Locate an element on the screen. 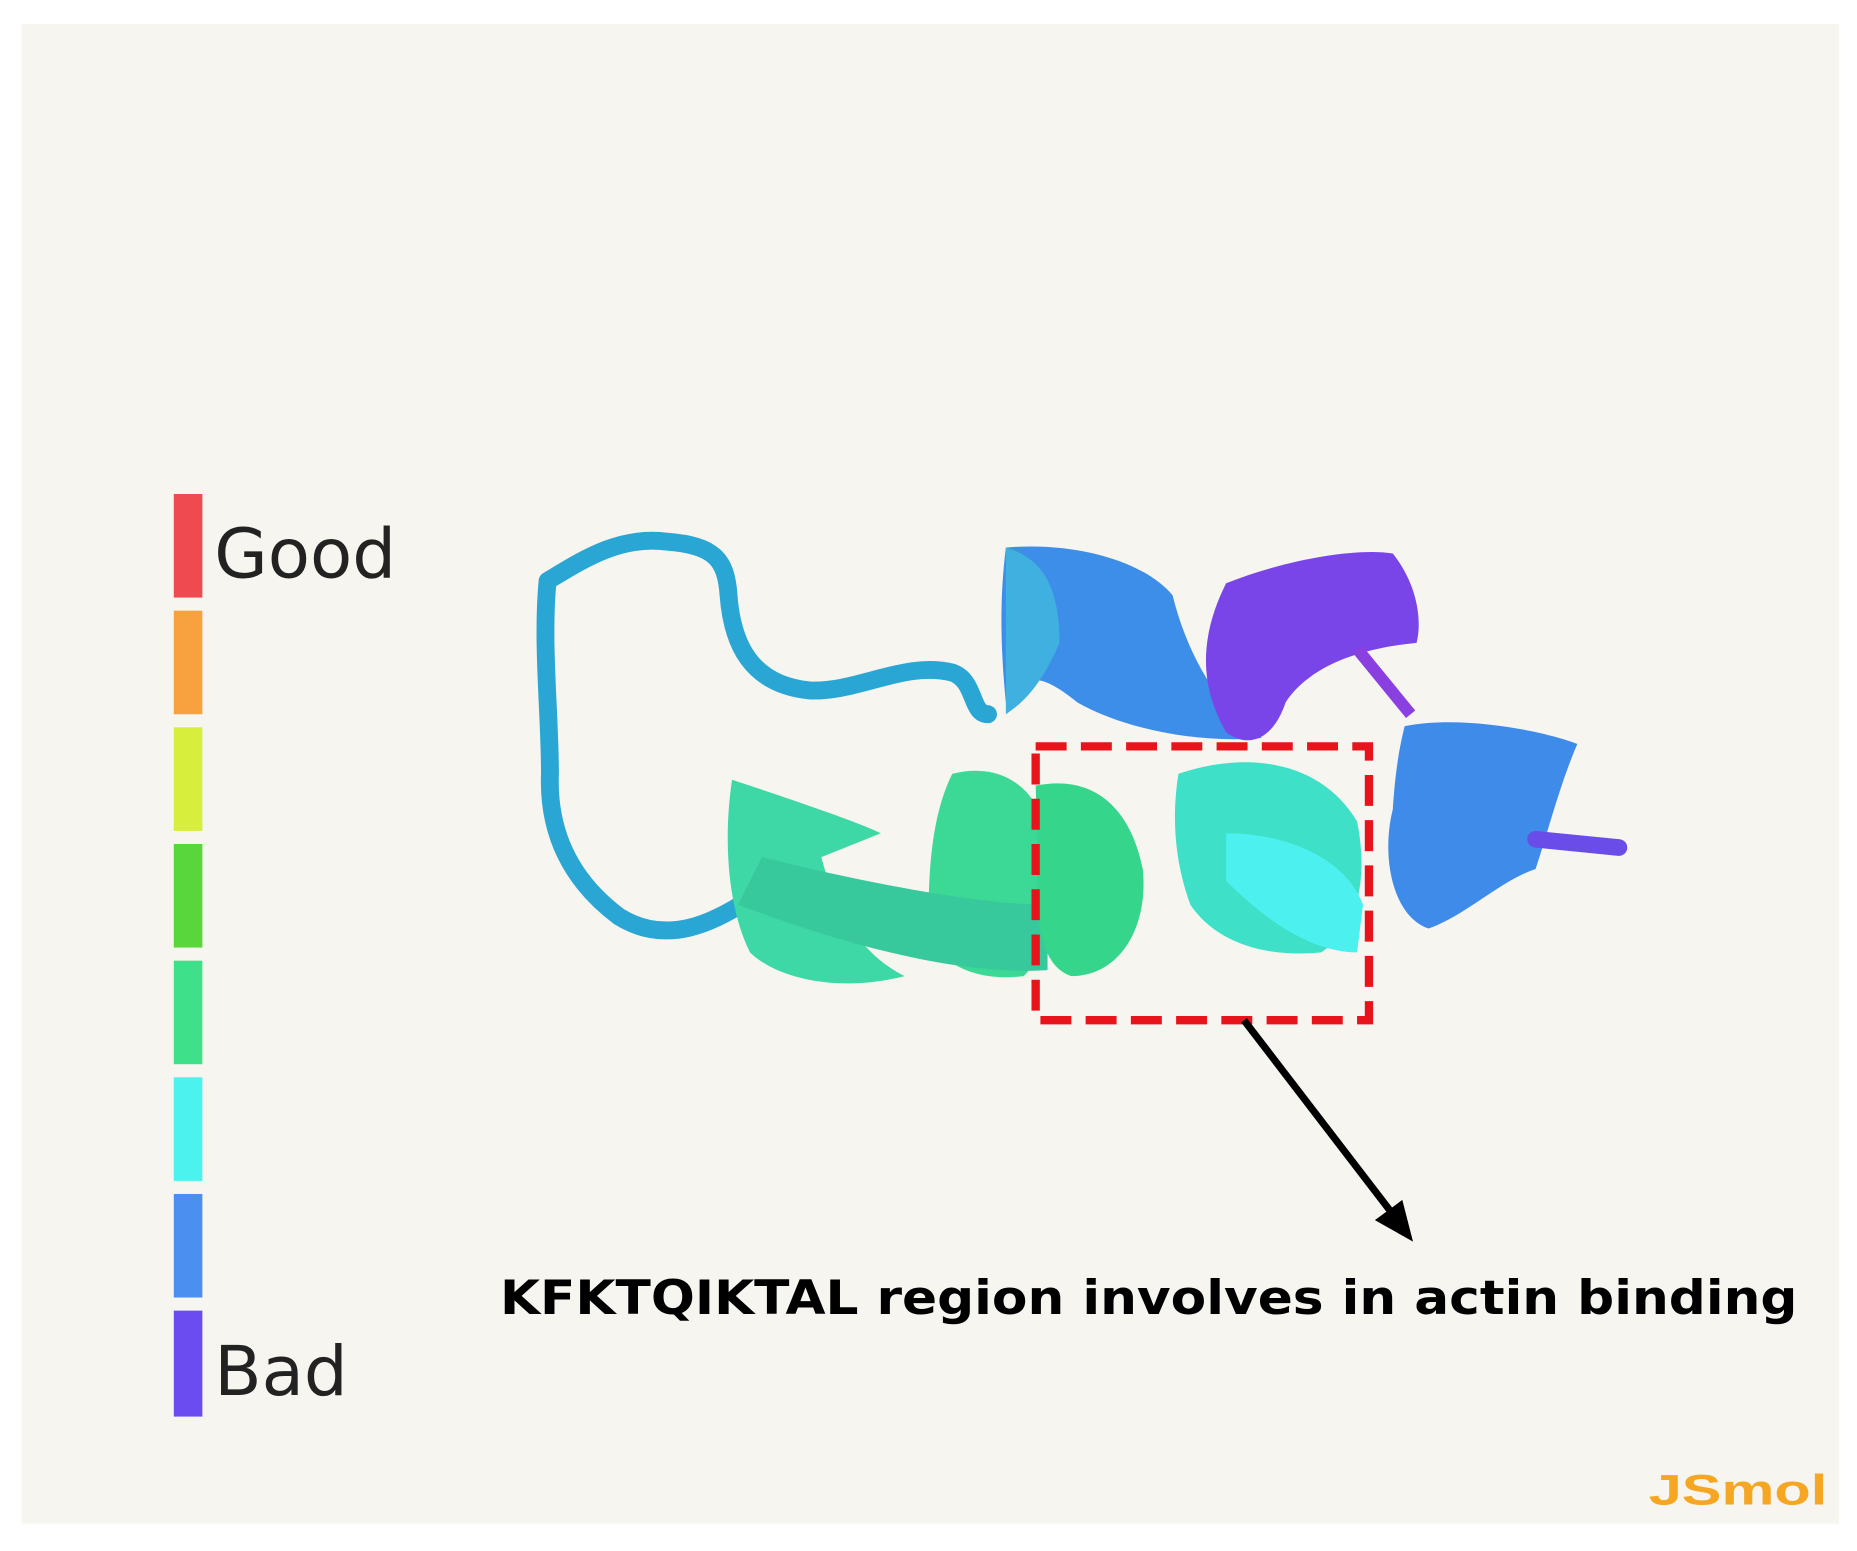 This screenshot has width=1857, height=1551. legend-top-label: Good is located at coordinates (305, 554).